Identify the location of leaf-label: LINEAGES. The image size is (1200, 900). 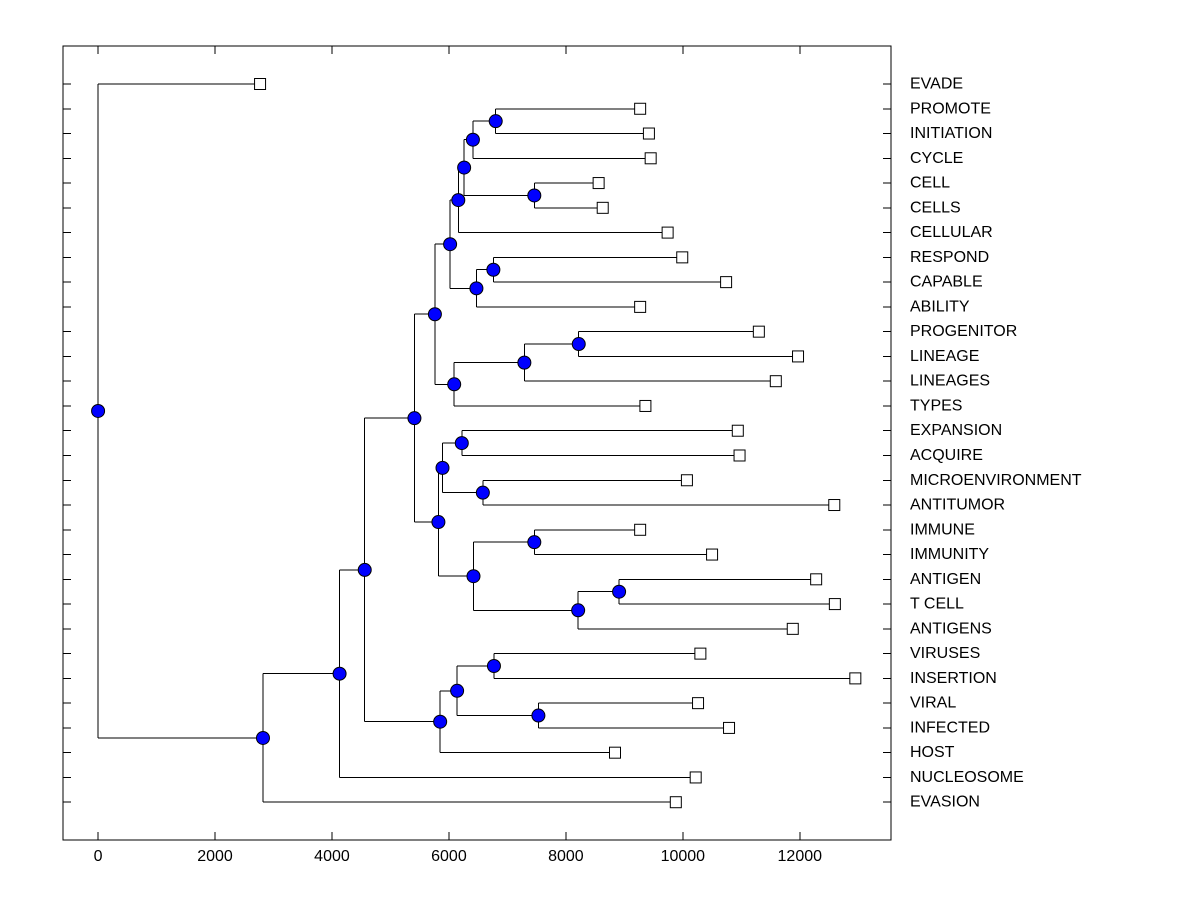
(950, 381).